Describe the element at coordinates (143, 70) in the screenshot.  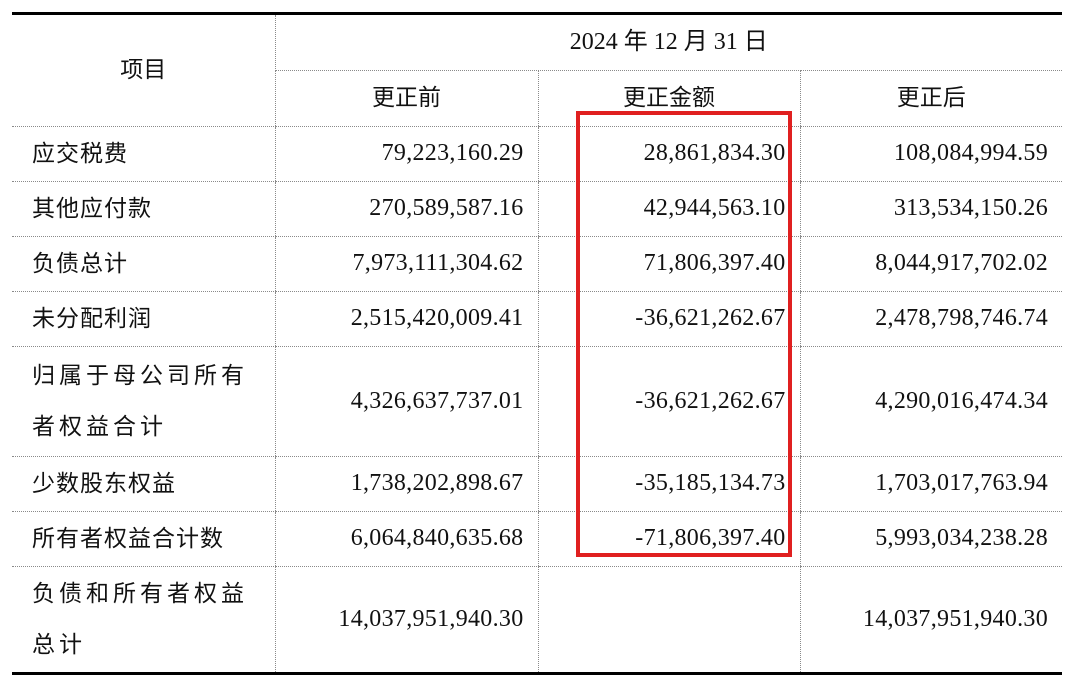
I see `header-item: 项目` at that location.